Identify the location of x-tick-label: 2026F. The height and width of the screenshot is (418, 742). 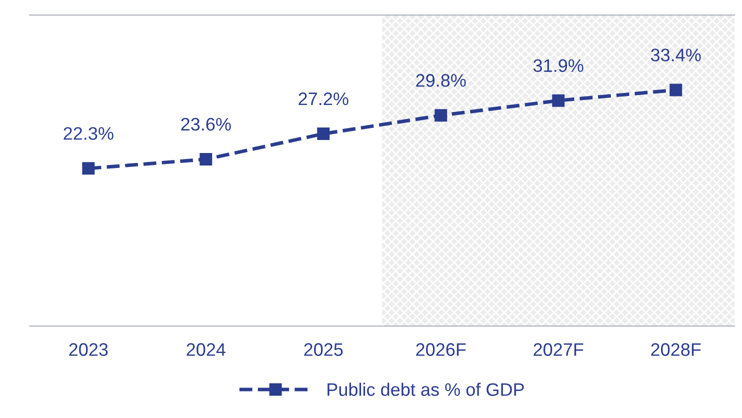
(441, 349).